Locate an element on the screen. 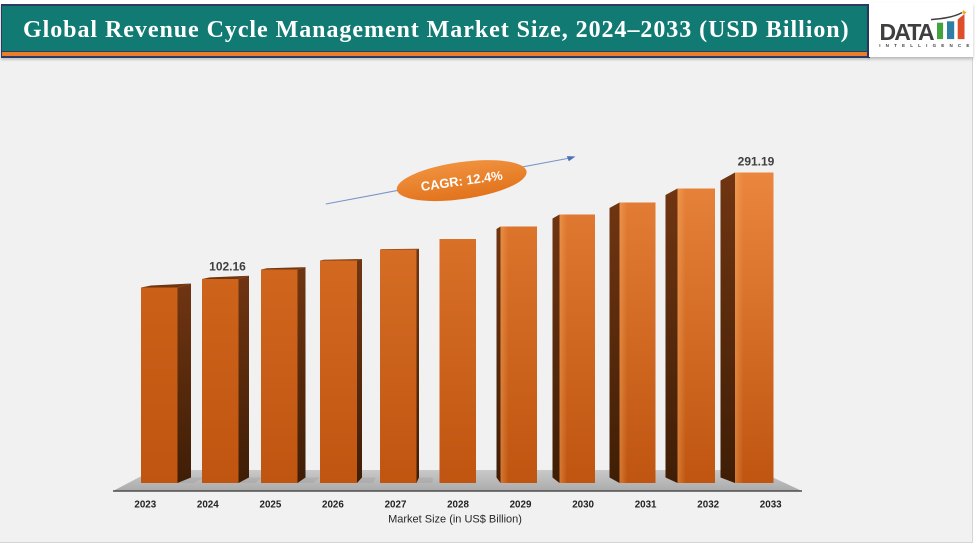  svg-text: 291.19 is located at coordinates (756, 162).